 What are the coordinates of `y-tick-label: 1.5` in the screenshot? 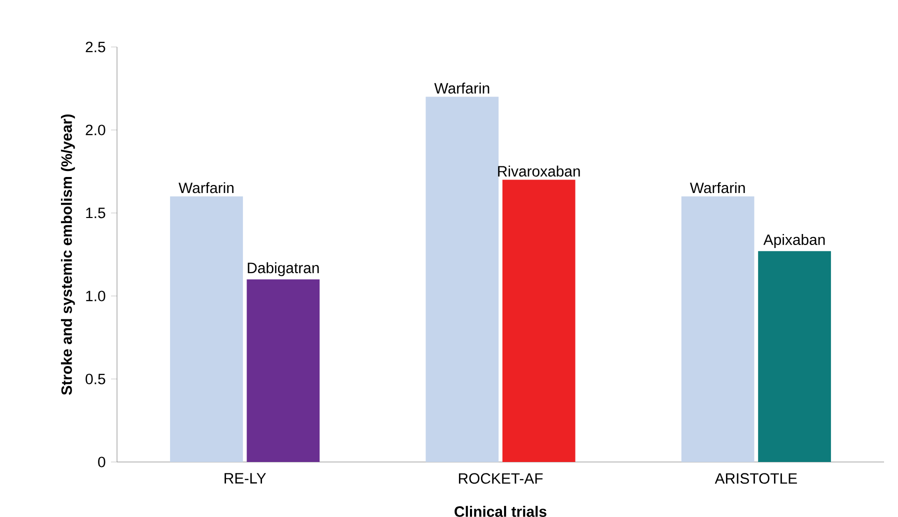 It's located at (96, 213).